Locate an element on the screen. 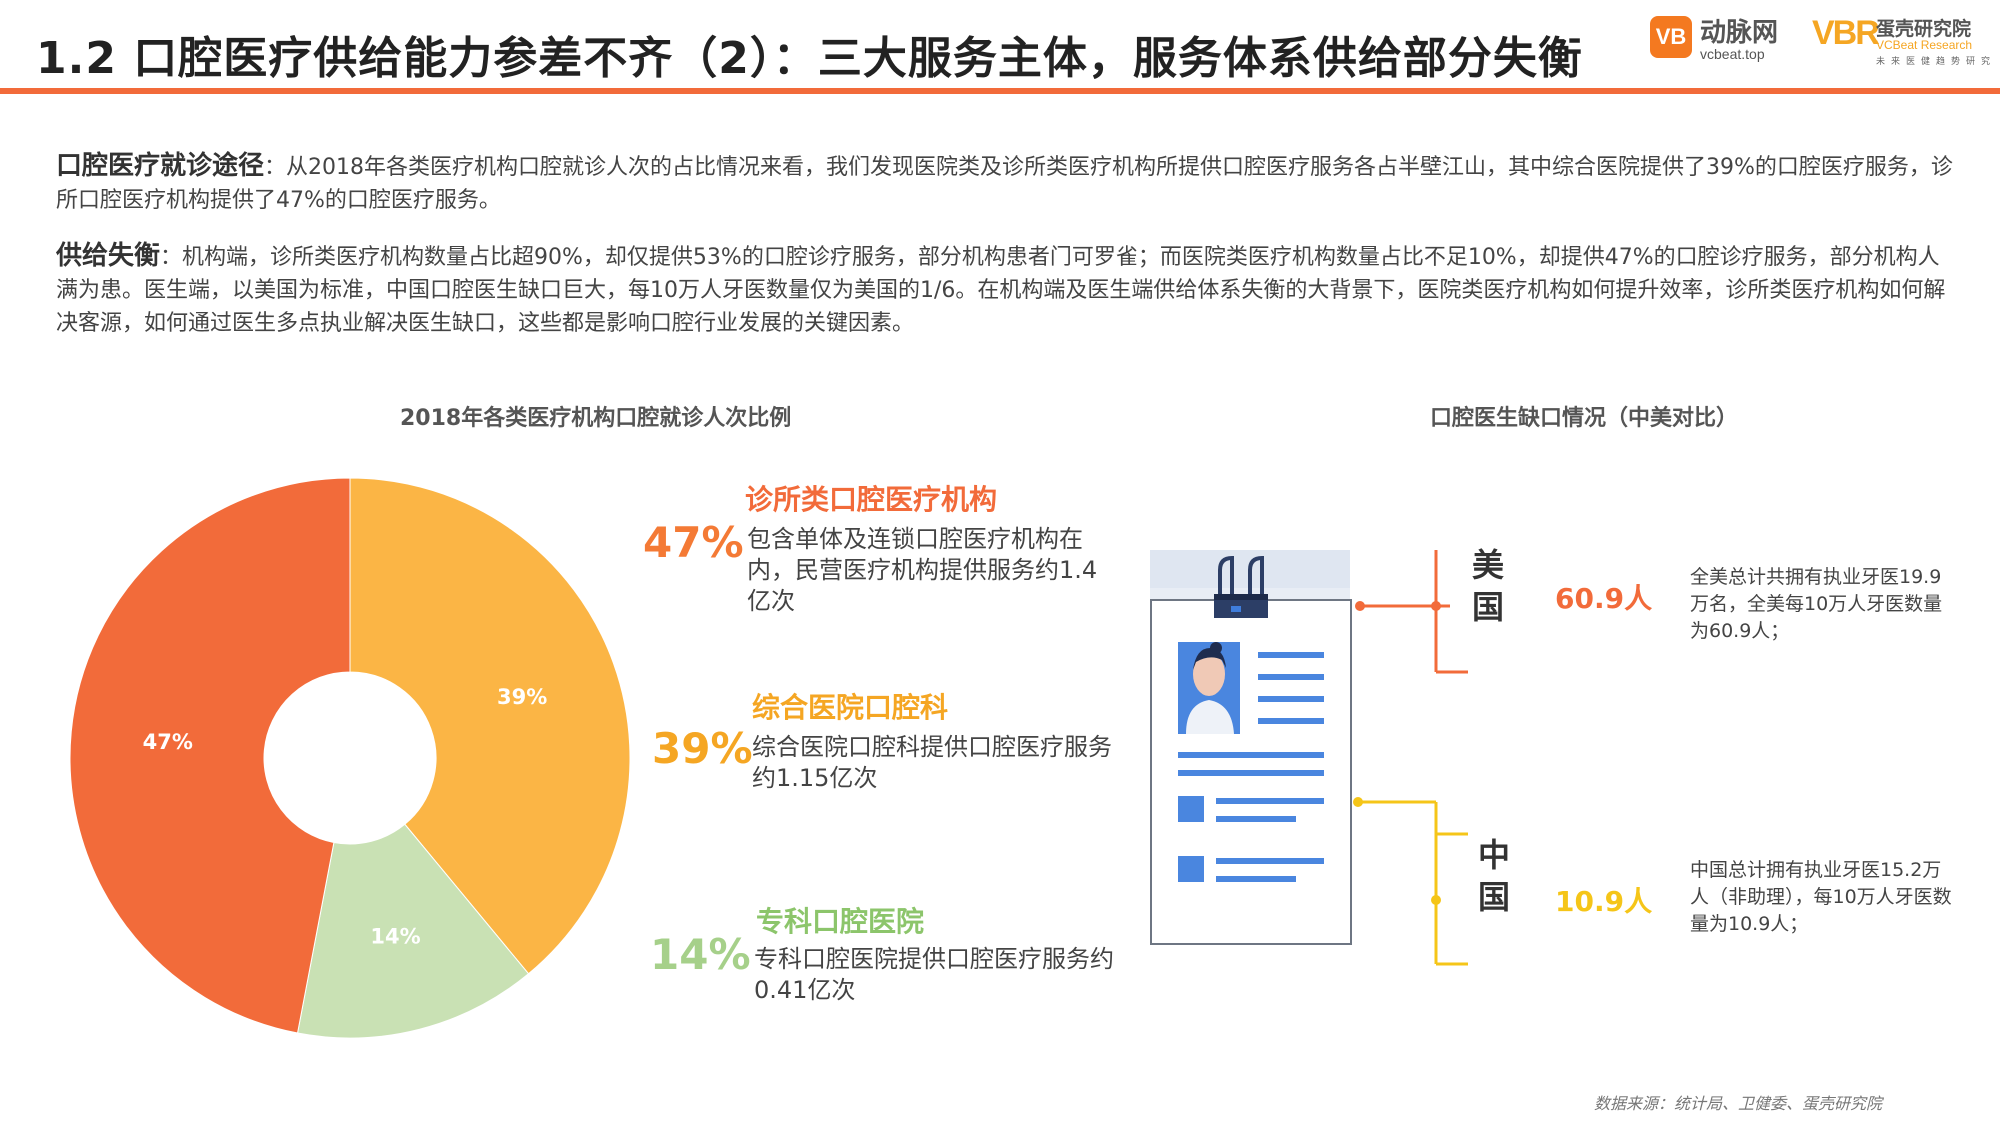  pie-label-clinic: 47% is located at coordinates (168, 742).